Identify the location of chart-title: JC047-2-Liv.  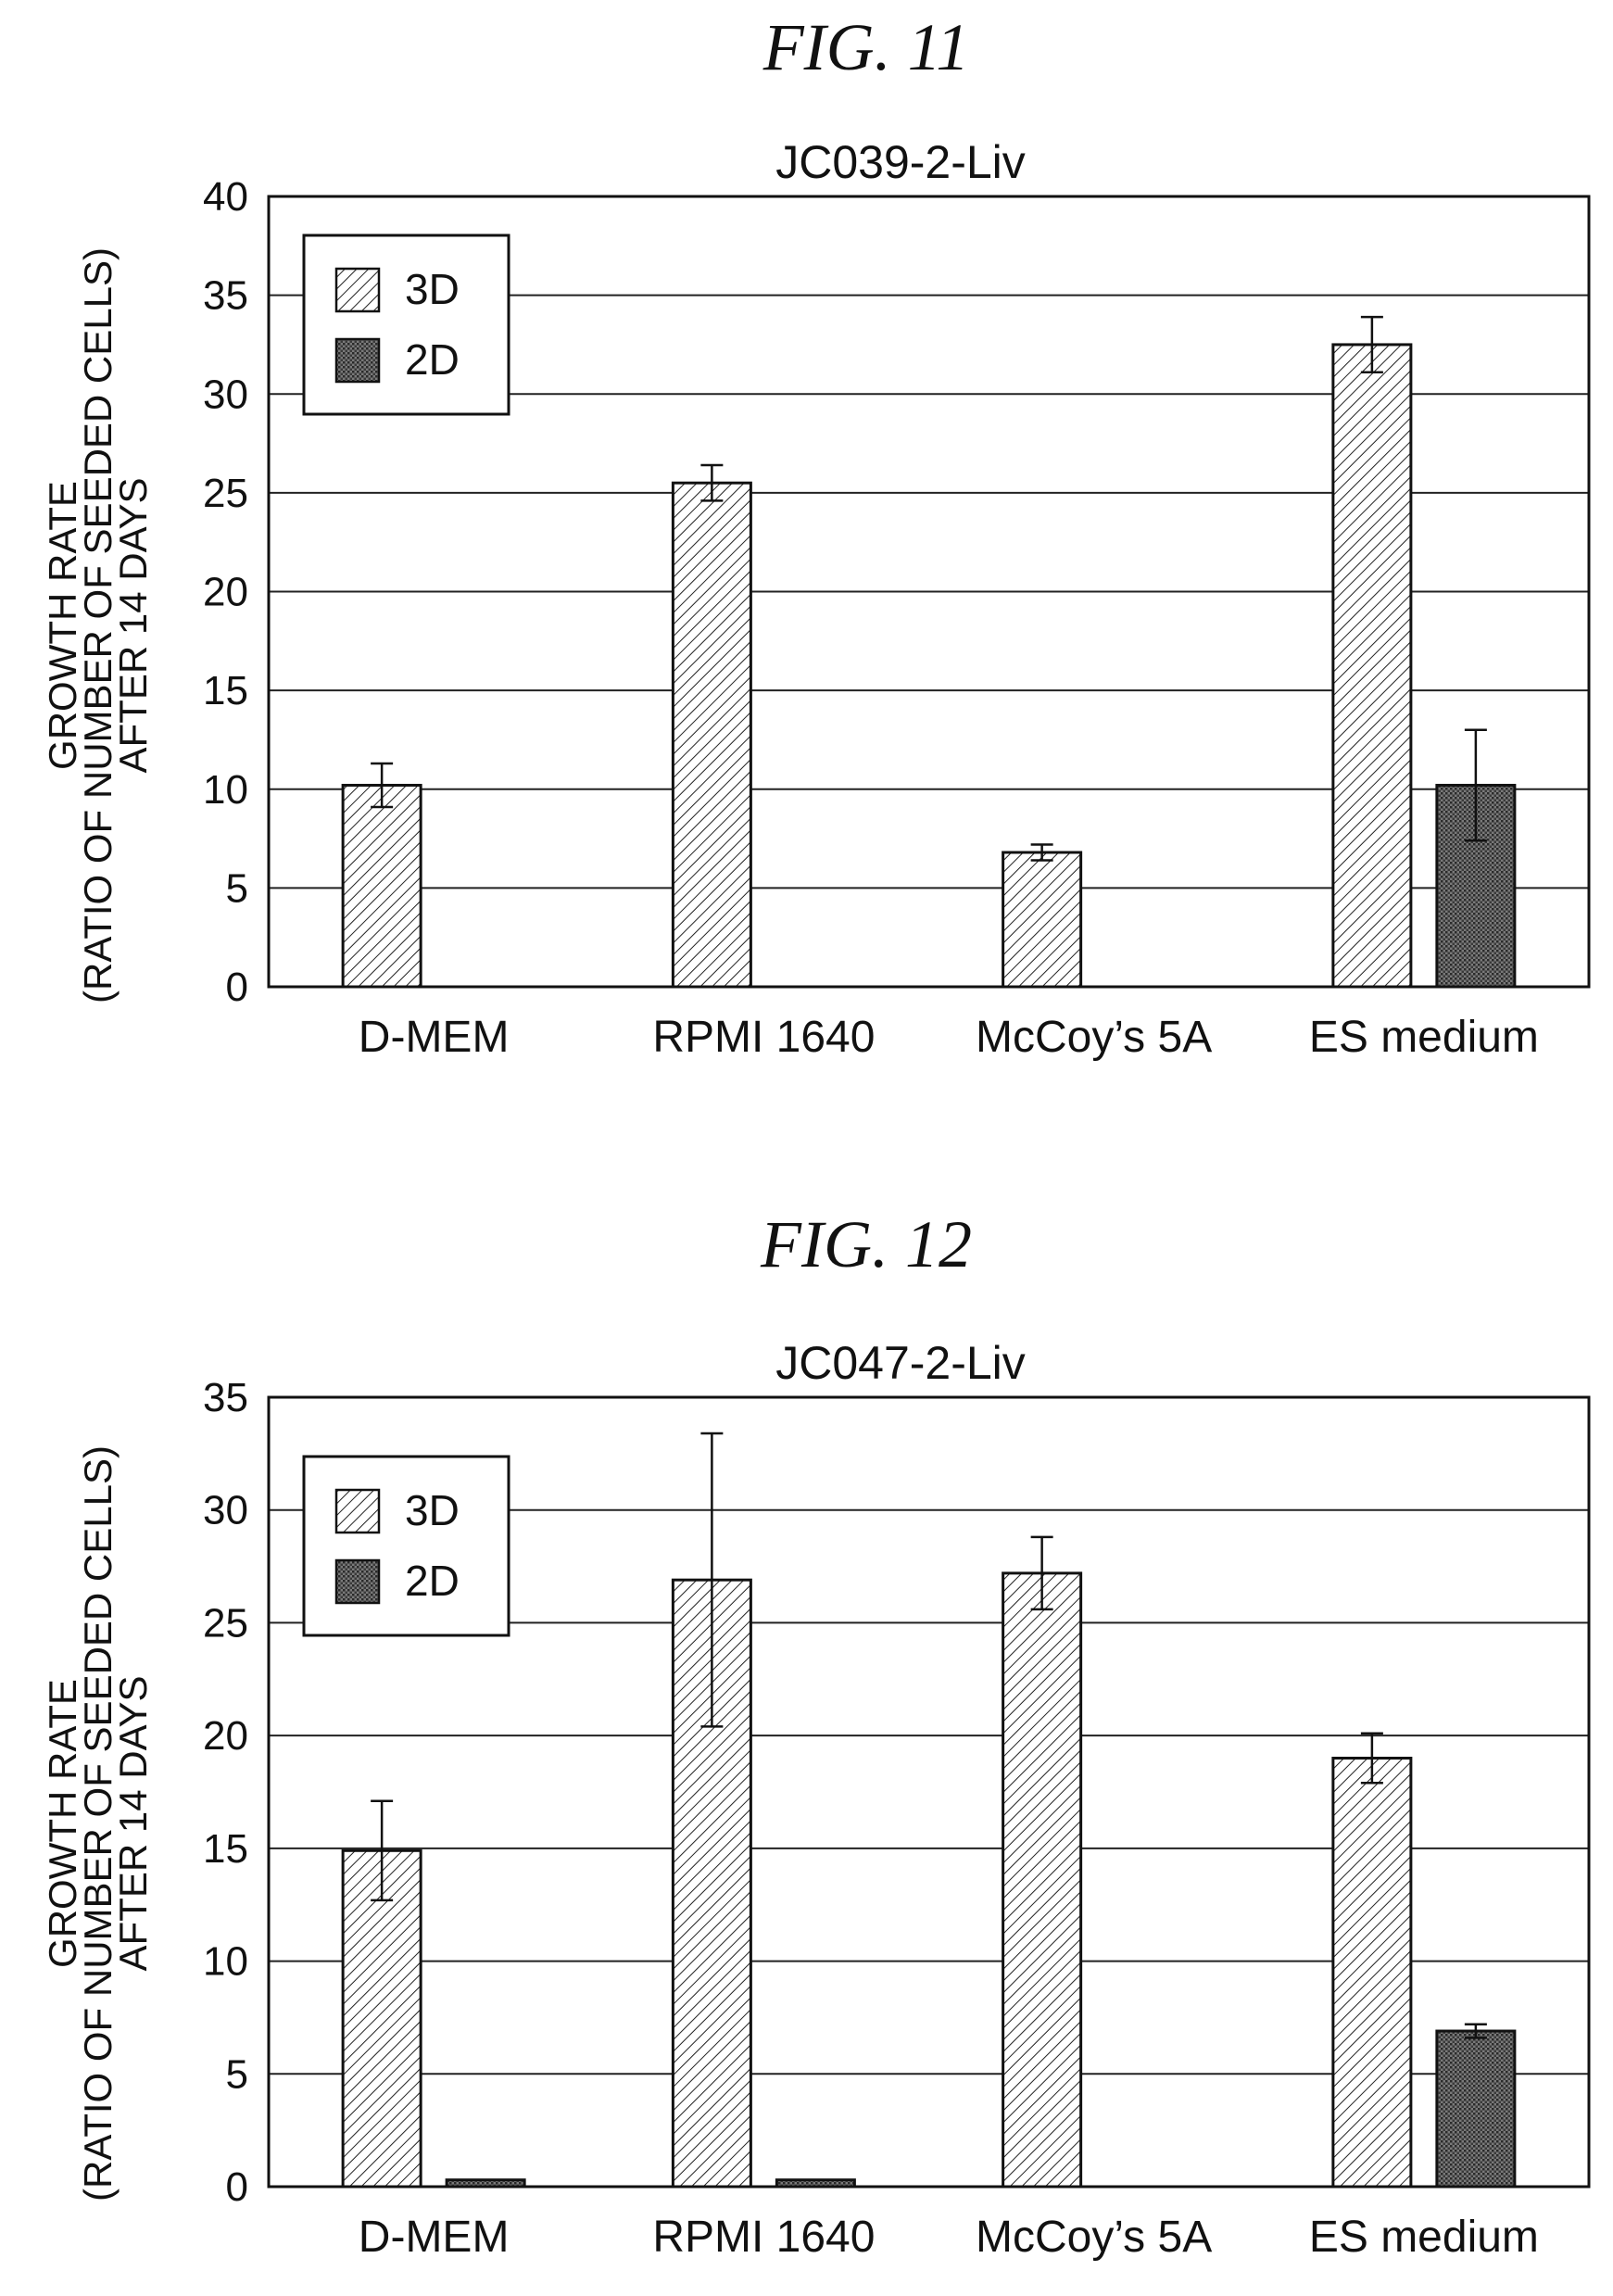
(900, 1363).